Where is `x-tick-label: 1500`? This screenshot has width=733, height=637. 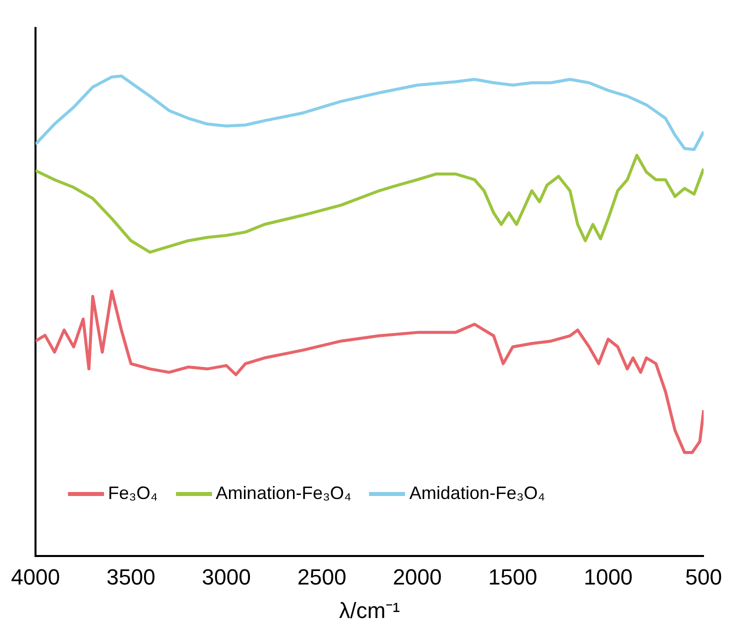 x-tick-label: 1500 is located at coordinates (513, 577).